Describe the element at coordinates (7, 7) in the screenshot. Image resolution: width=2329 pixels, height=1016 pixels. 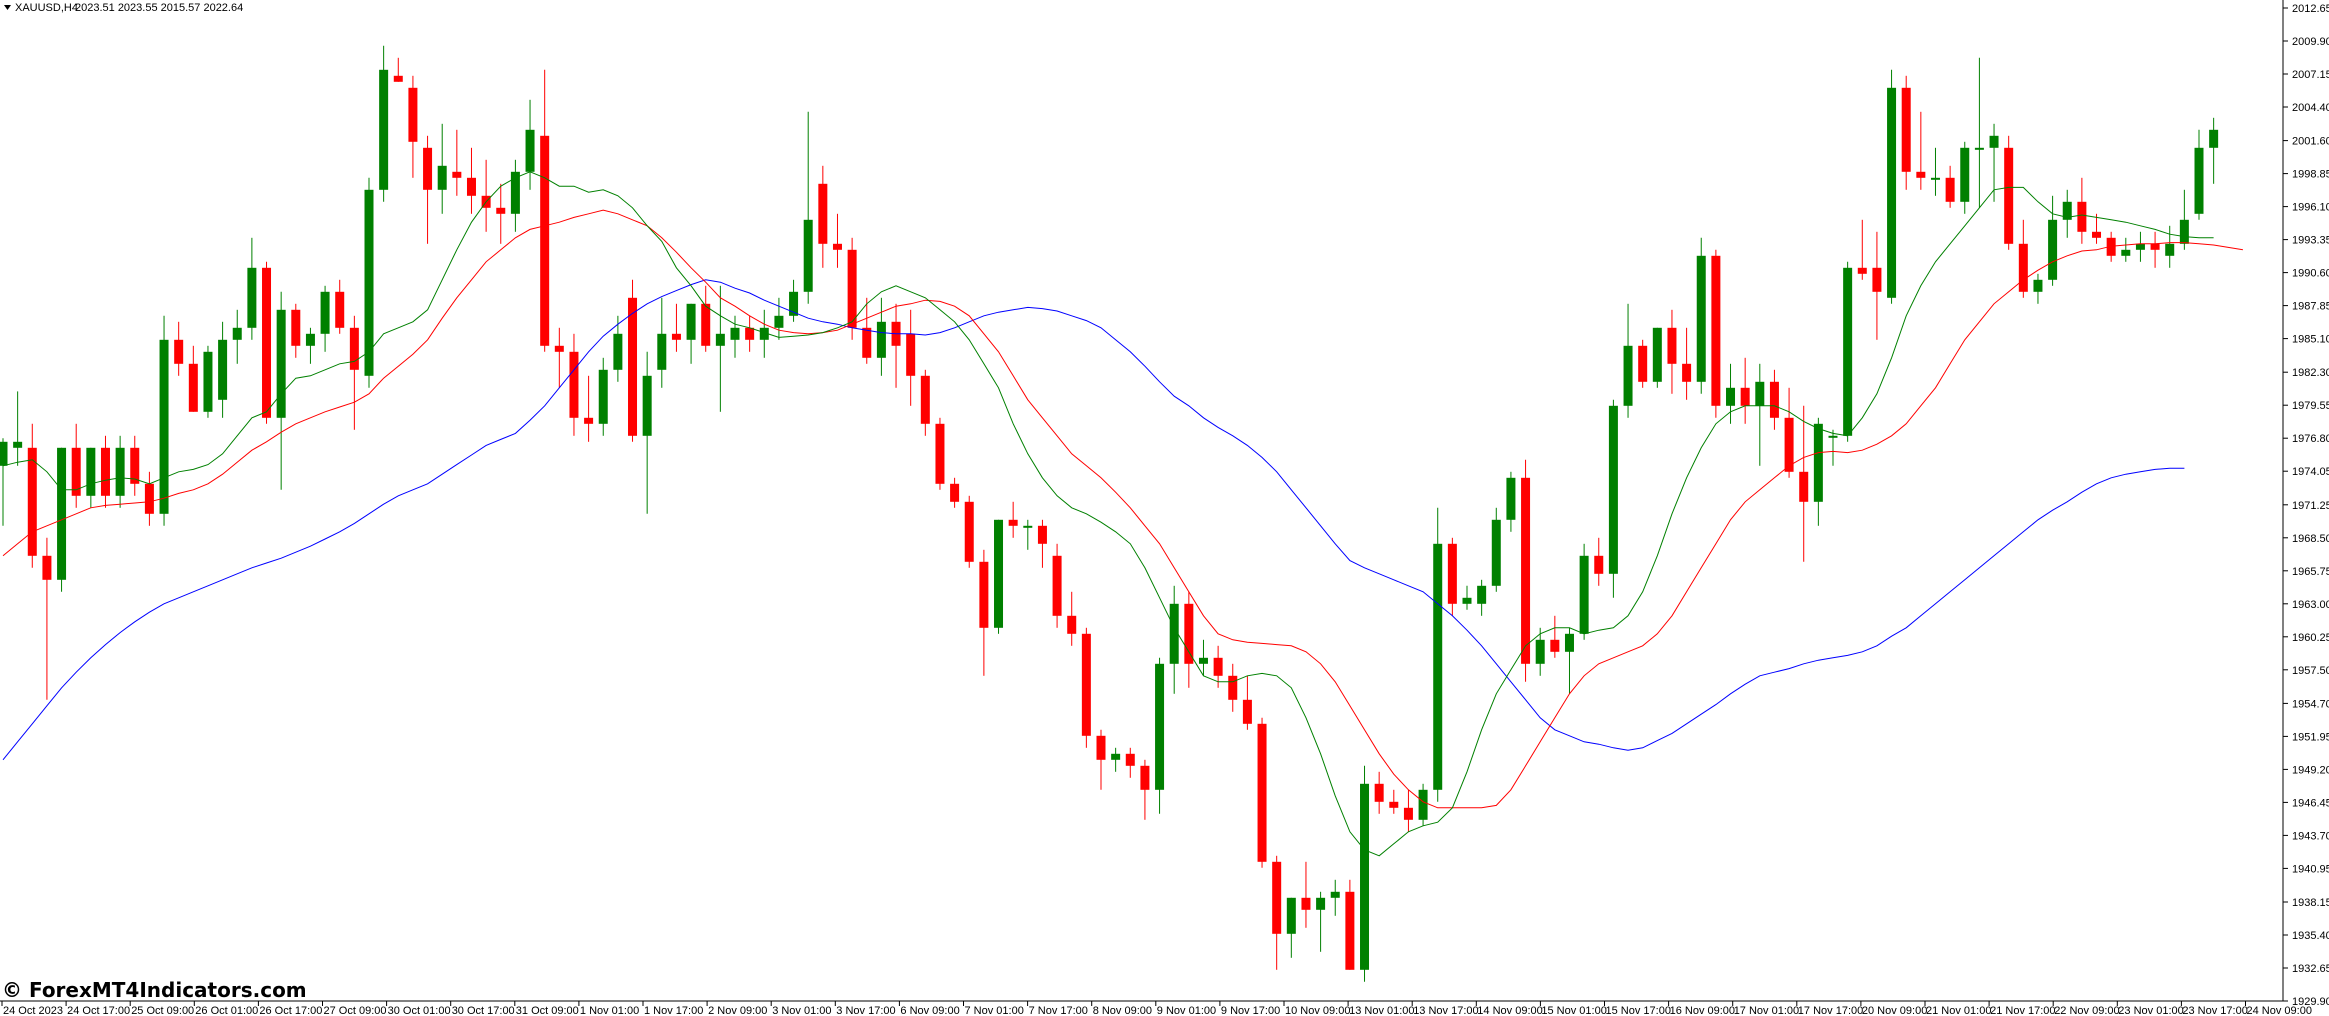
I see `chart-menu-triangle-icon` at that location.